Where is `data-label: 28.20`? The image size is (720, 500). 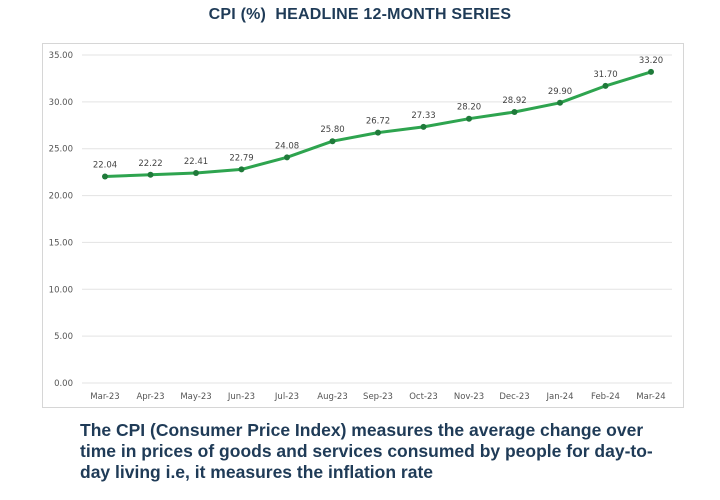 data-label: 28.20 is located at coordinates (469, 108).